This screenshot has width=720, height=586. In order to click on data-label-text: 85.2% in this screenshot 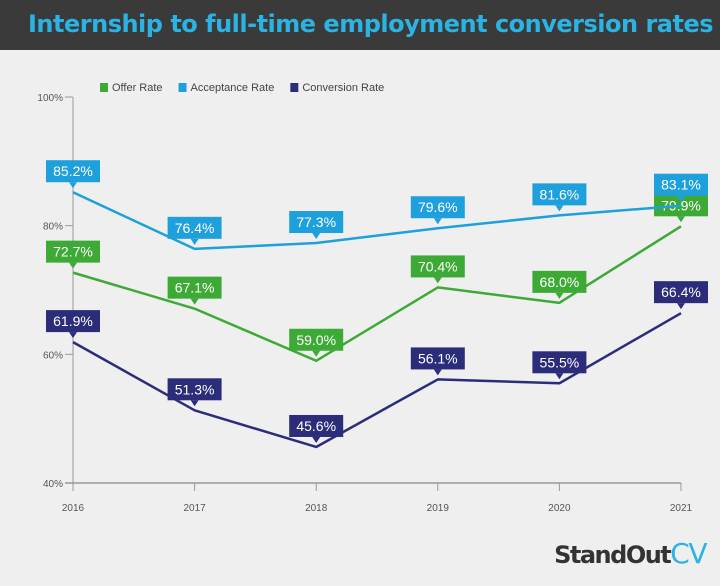, I will do `click(73, 171)`.